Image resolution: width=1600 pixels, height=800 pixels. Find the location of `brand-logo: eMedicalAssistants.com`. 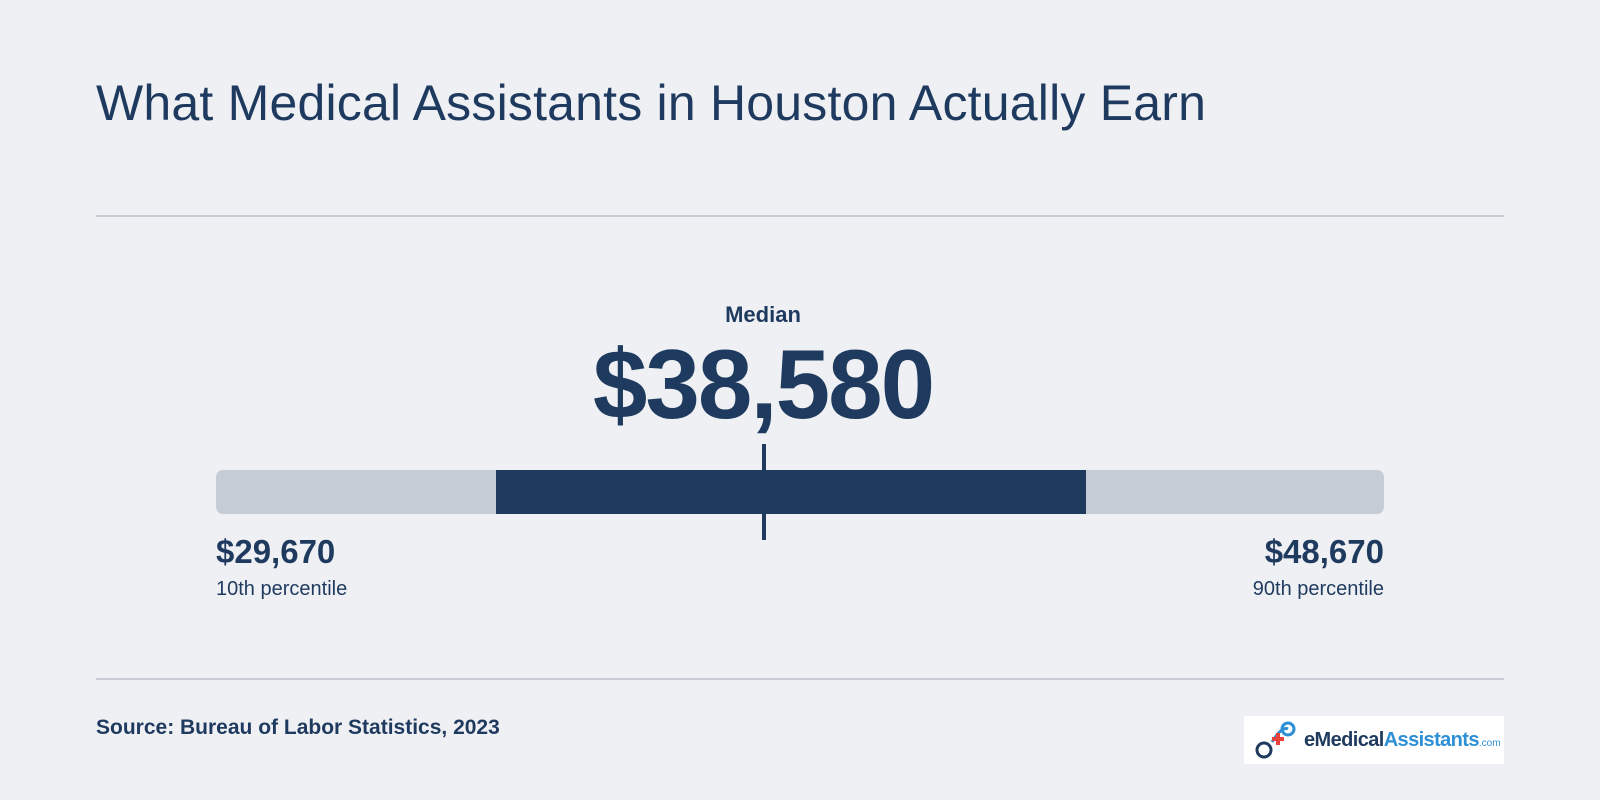

brand-logo: eMedicalAssistants.com is located at coordinates (1374, 740).